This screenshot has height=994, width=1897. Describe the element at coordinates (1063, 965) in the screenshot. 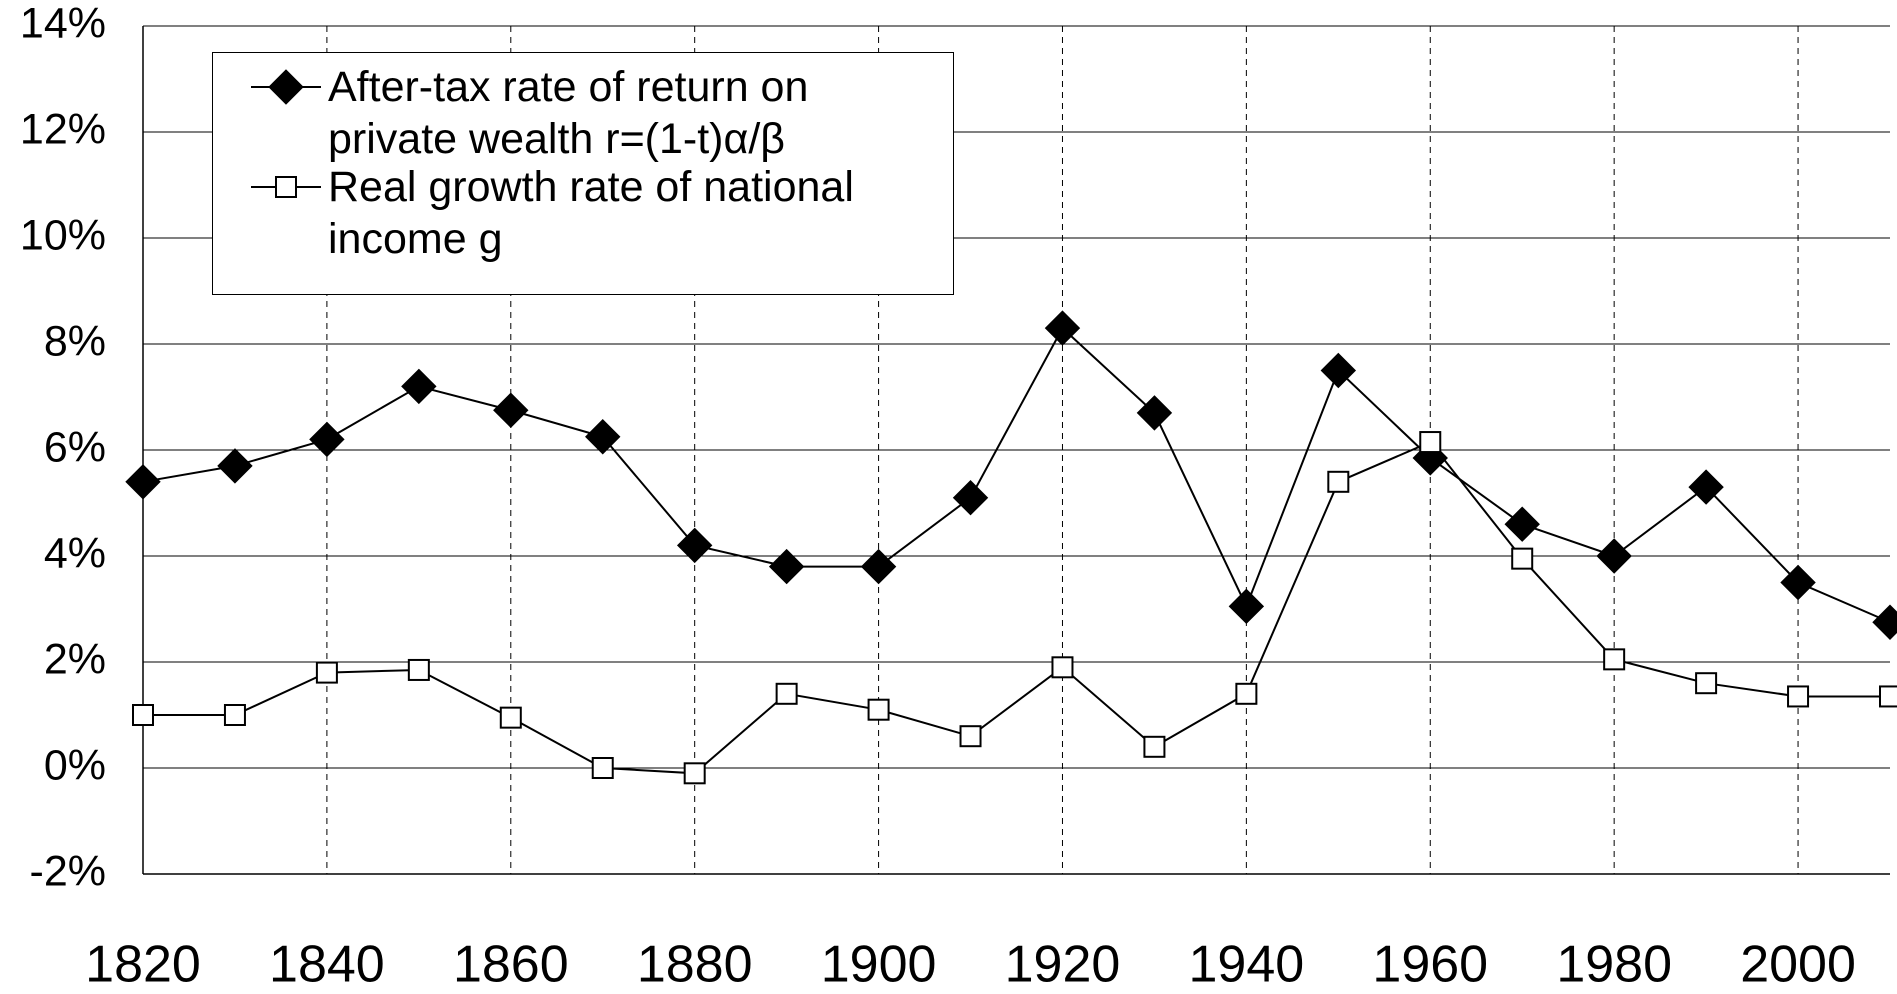

I see `x-tick-label: 1920` at that location.